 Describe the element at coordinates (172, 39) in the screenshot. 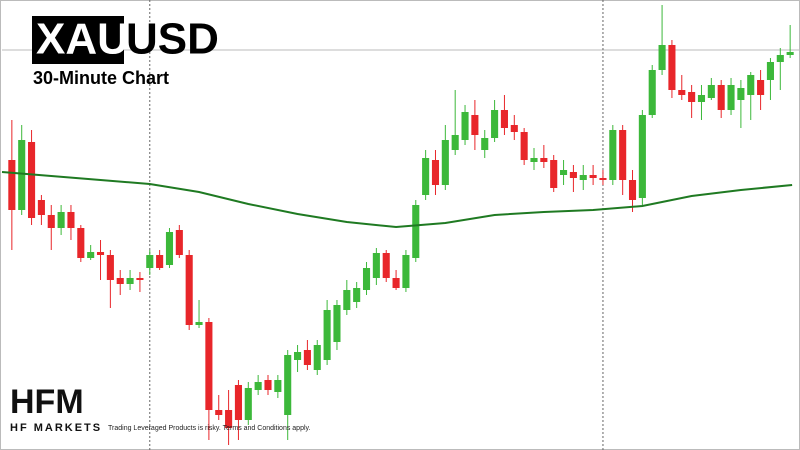

I see `chart-title: USD` at that location.